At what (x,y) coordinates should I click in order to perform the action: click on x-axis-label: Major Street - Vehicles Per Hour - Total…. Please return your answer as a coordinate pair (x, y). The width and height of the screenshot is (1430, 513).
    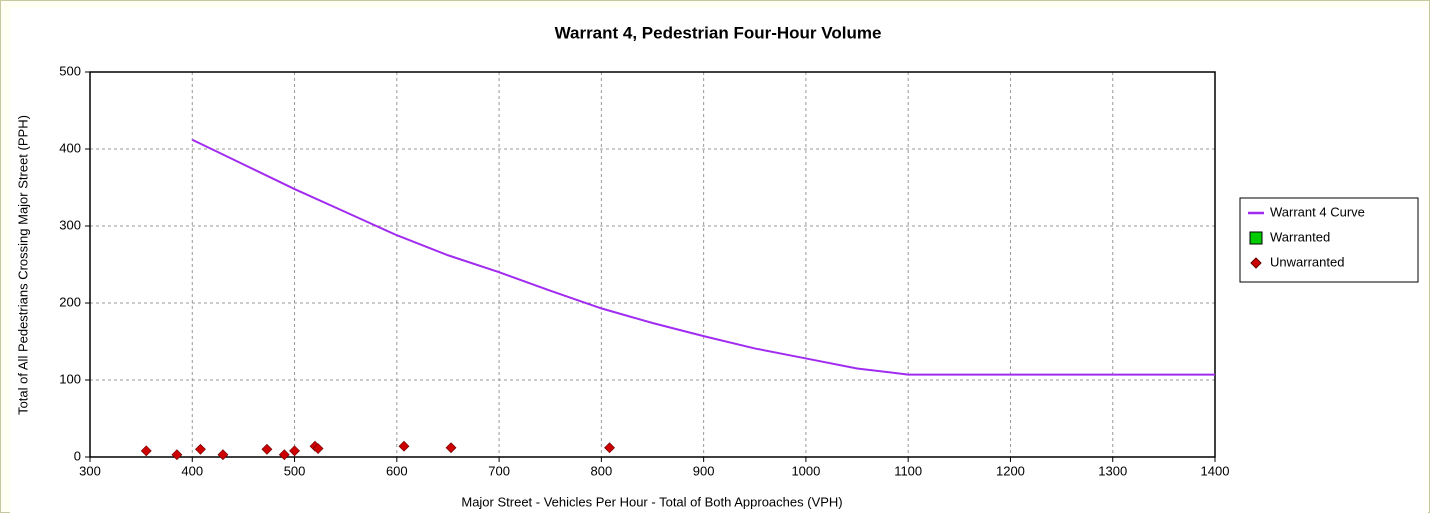
    Looking at the image, I should click on (651, 501).